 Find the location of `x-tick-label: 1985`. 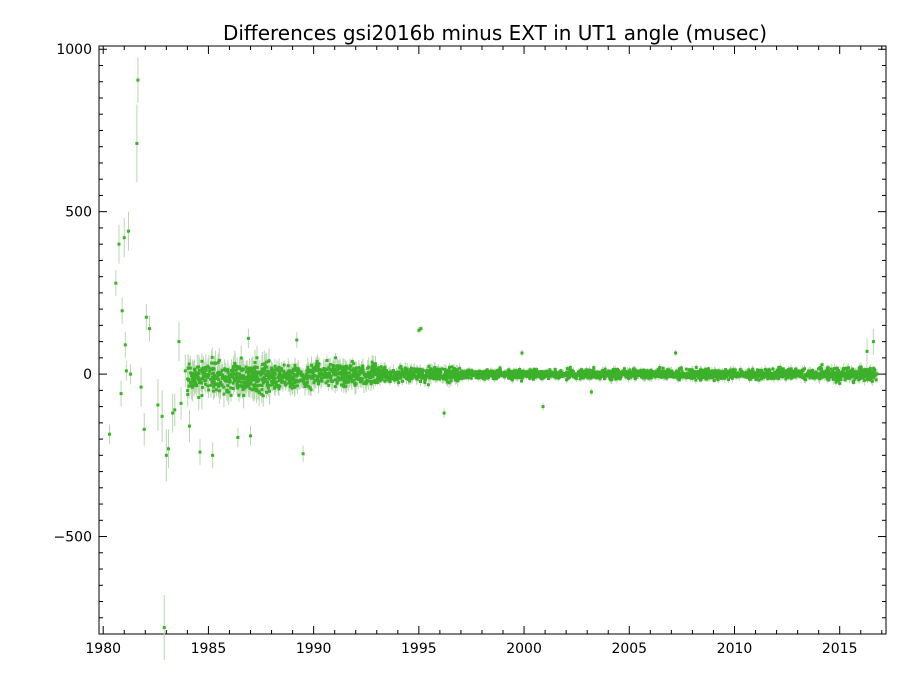

x-tick-label: 1985 is located at coordinates (209, 649).